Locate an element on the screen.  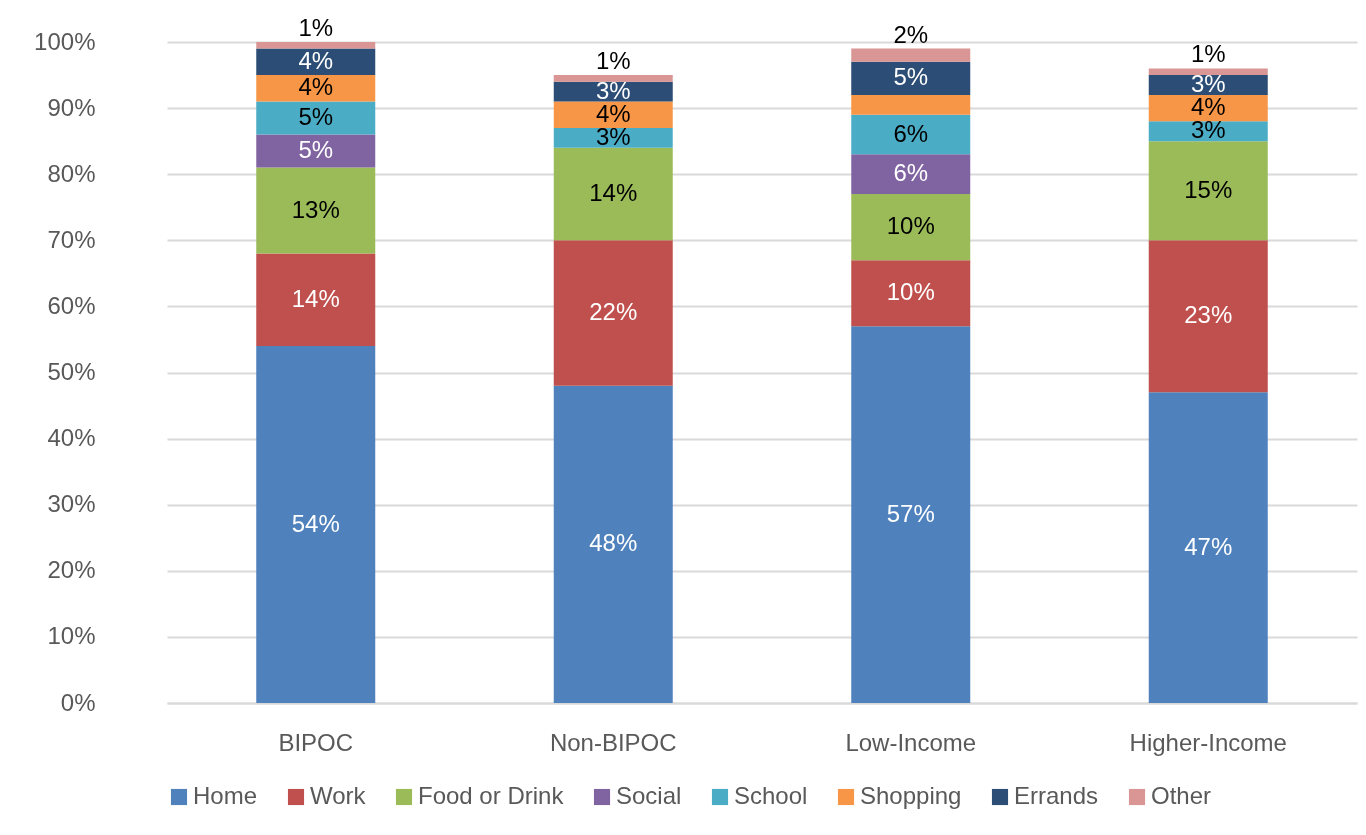
x-tick-label: Non-BIPOC is located at coordinates (613, 742).